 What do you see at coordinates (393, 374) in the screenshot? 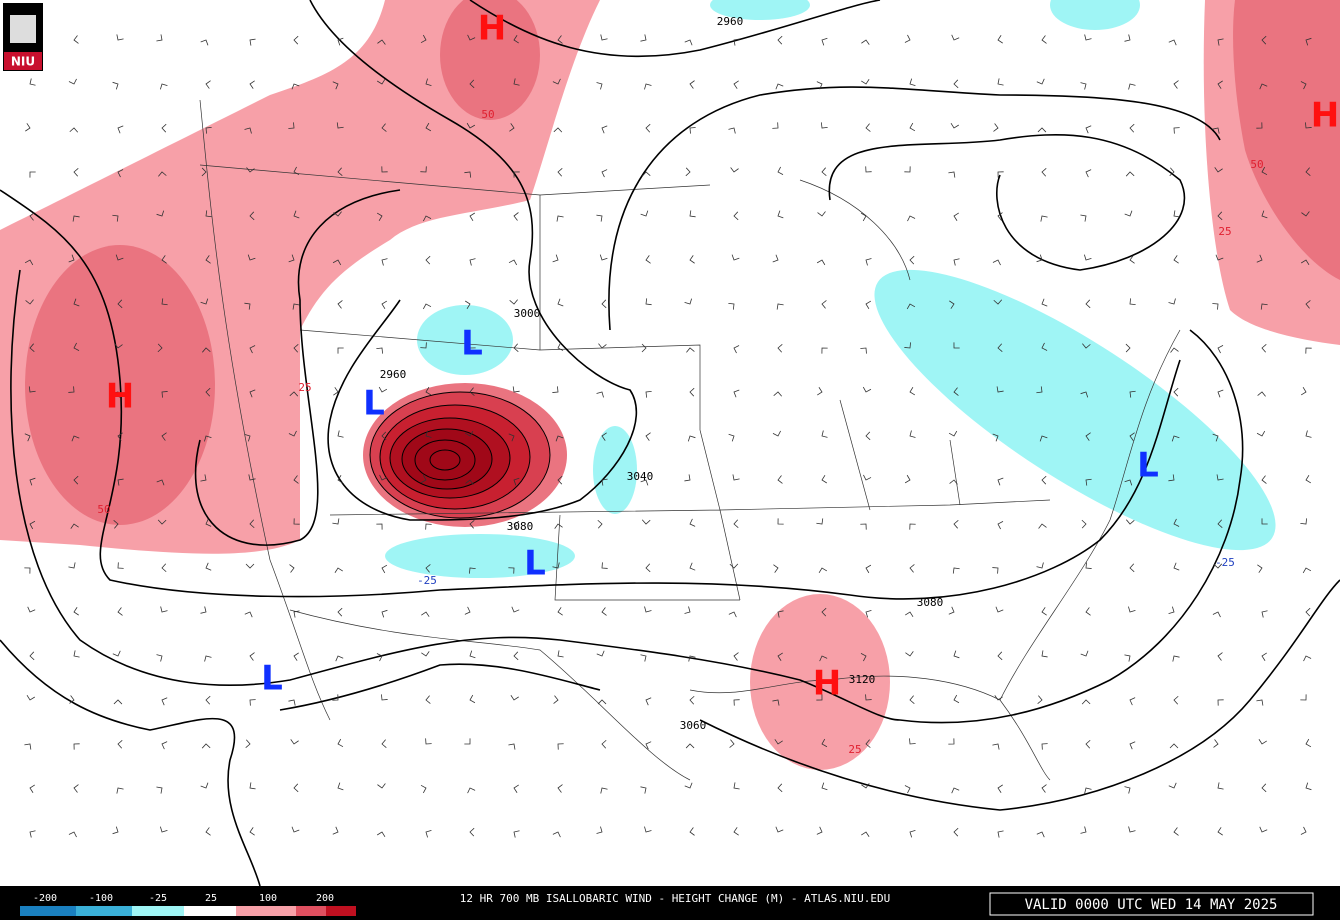
I see `contour-label: 2960` at bounding box center [393, 374].